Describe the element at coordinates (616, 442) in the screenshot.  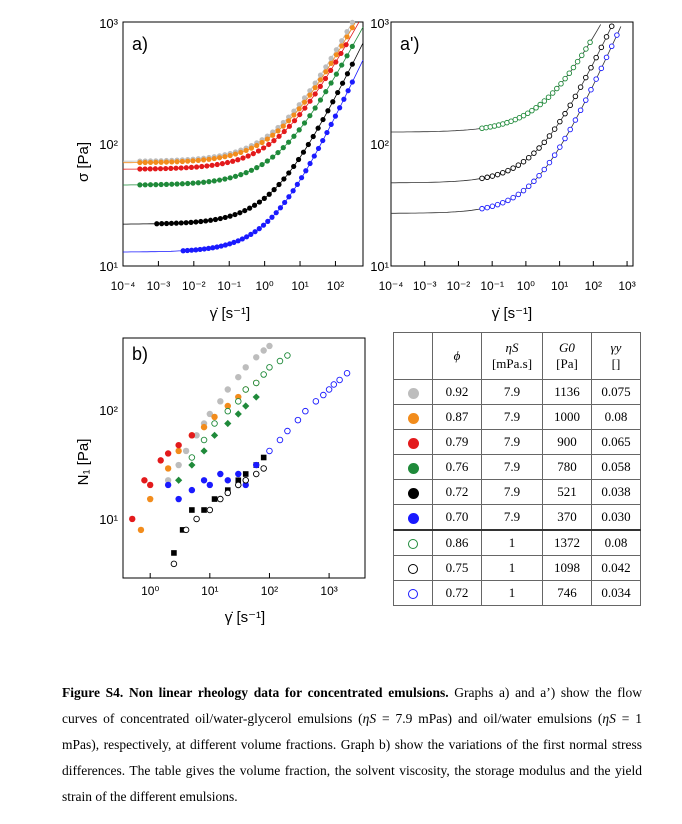
I see `cell-gy: 0.065` at that location.